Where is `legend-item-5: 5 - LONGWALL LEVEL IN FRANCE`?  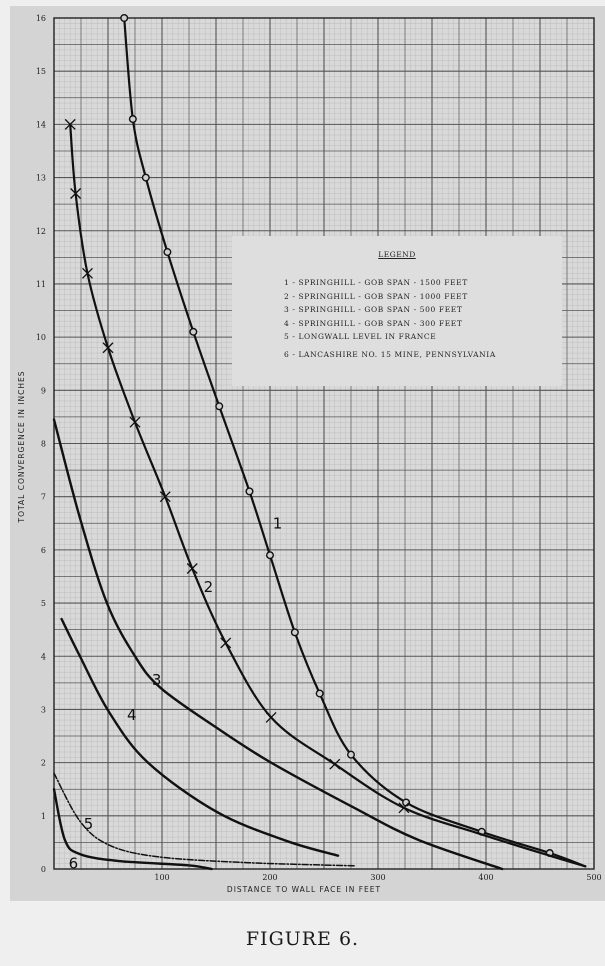 legend-item-5: 5 - LONGWALL LEVEL IN FRANCE is located at coordinates (360, 336).